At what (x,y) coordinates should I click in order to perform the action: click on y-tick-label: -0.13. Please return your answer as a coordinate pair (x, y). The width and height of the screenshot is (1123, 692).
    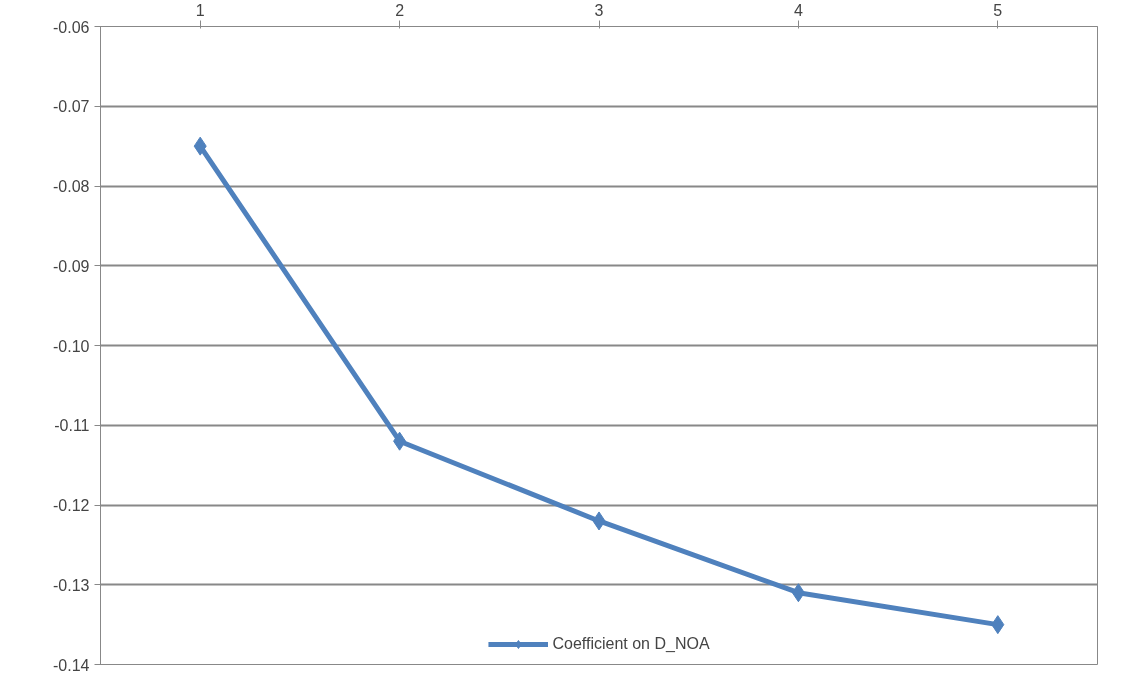
    Looking at the image, I should click on (71, 585).